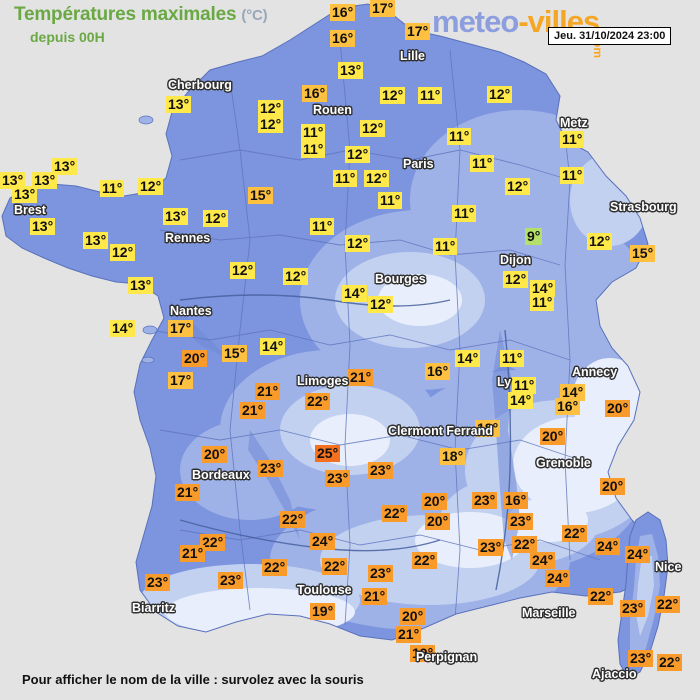 The image size is (700, 700). I want to click on temperature-chip: 25°, so click(328, 453).